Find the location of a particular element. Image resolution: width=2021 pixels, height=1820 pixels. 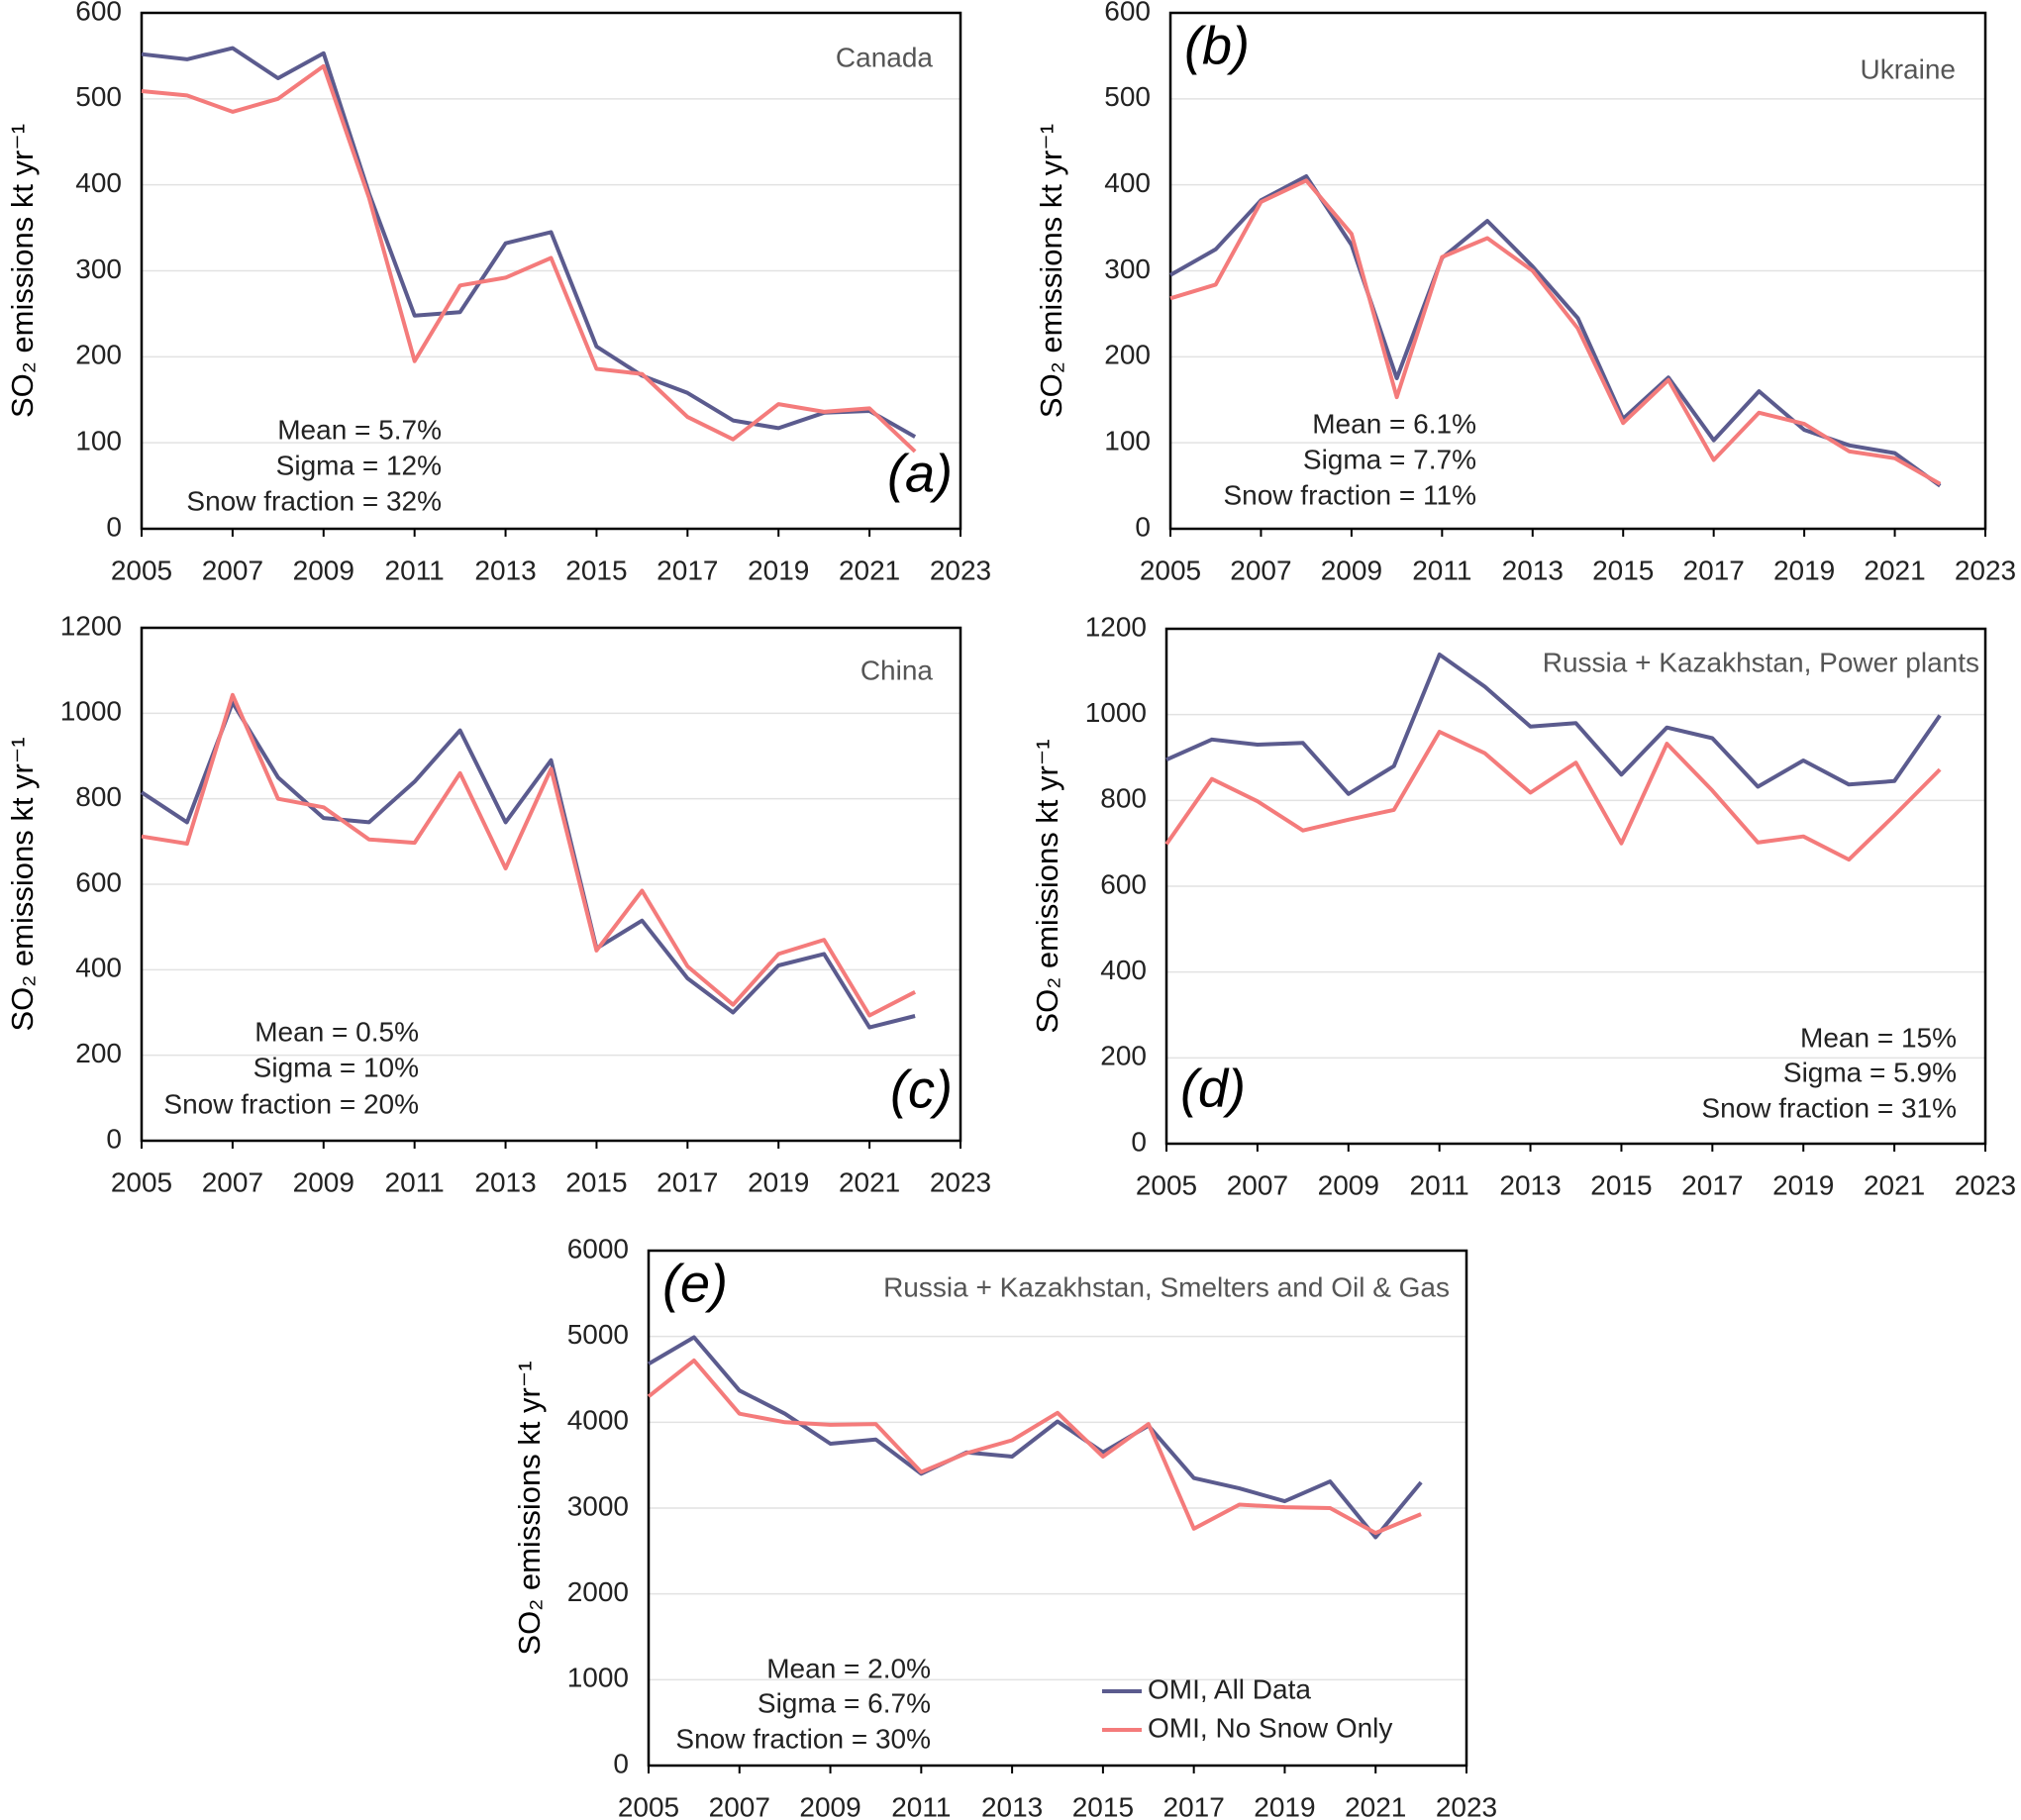

y-tick-label: 3000 is located at coordinates (598, 1505).